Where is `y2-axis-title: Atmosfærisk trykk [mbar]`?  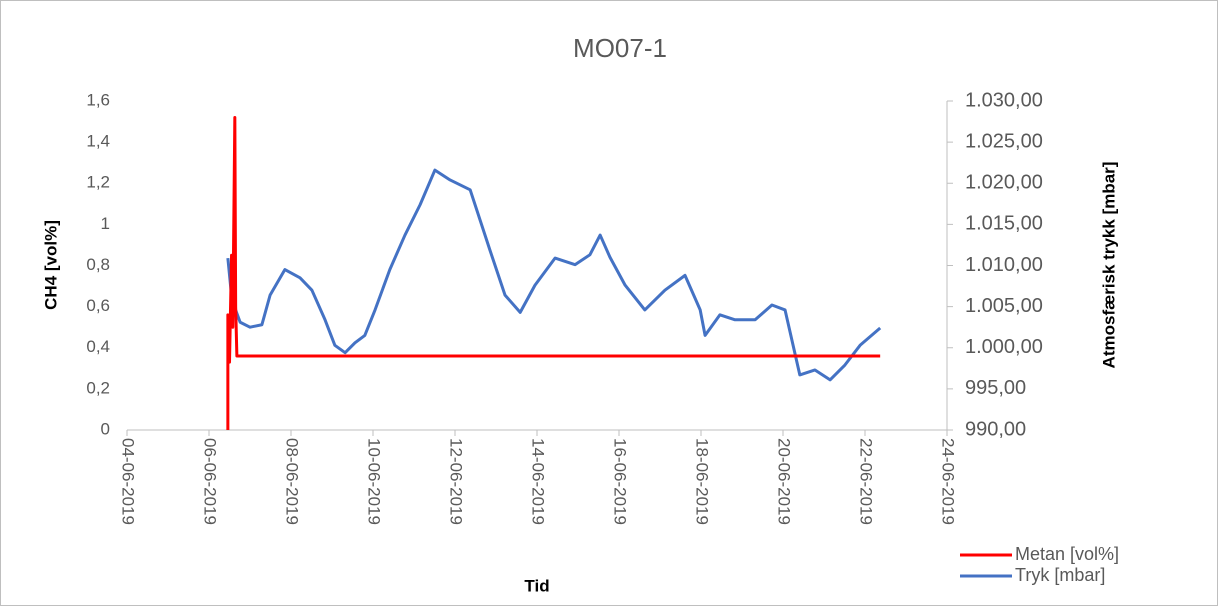
y2-axis-title: Atmosfærisk trykk [mbar] is located at coordinates (1108, 265).